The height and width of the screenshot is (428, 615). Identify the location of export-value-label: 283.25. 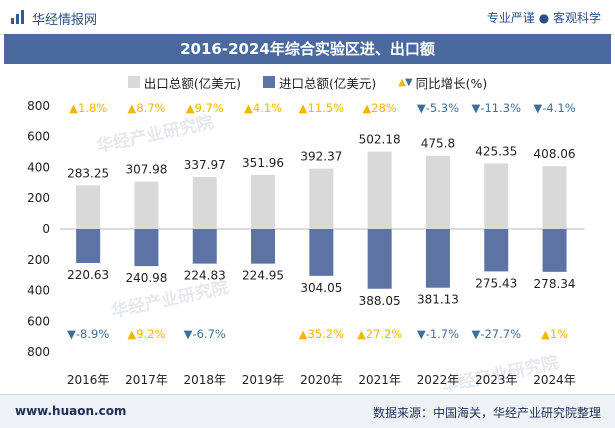
(88, 173).